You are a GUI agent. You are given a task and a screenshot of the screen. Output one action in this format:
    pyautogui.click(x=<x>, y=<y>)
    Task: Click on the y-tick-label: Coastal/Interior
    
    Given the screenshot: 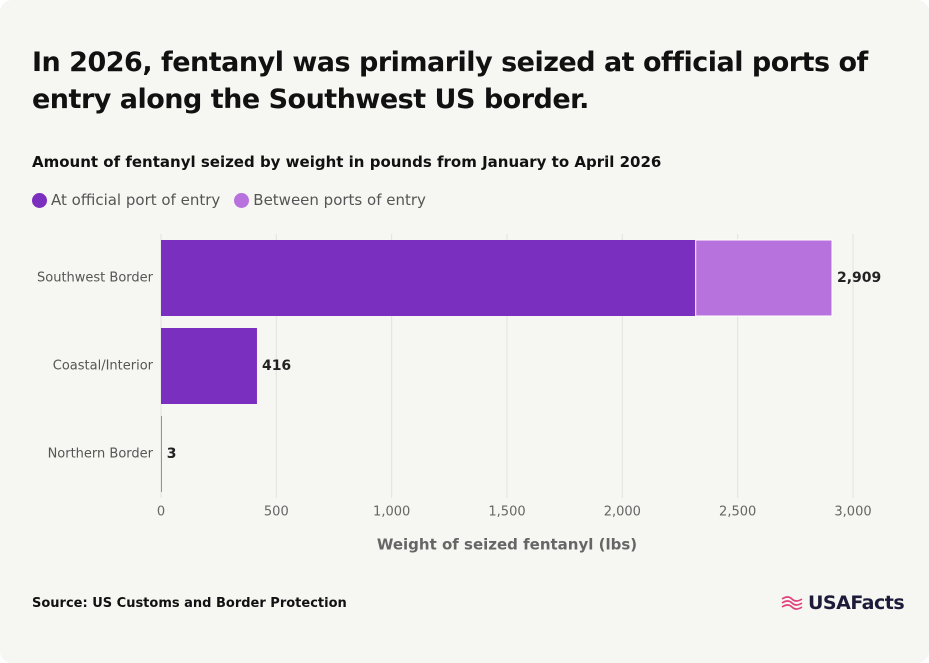 What is the action you would take?
    pyautogui.click(x=103, y=366)
    